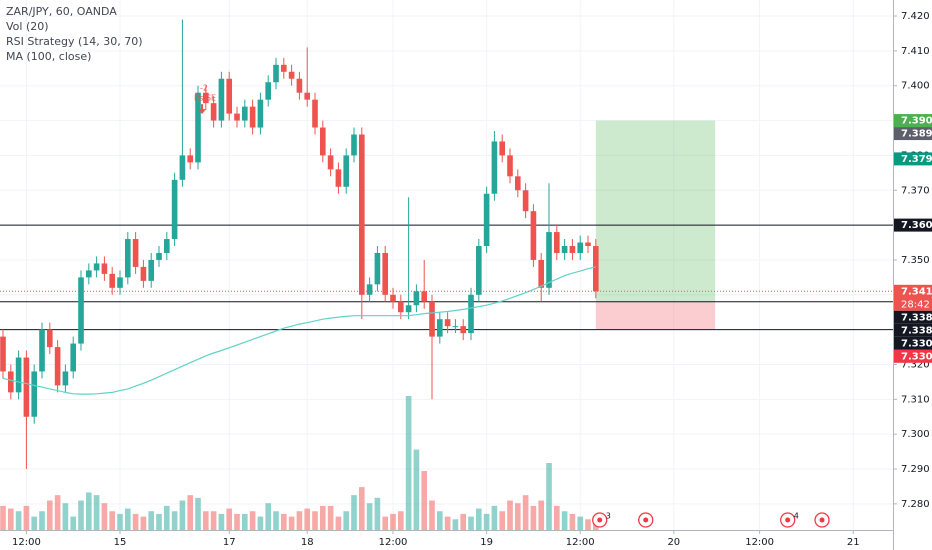  I want to click on y-tick-label: 7.300, so click(915, 434).